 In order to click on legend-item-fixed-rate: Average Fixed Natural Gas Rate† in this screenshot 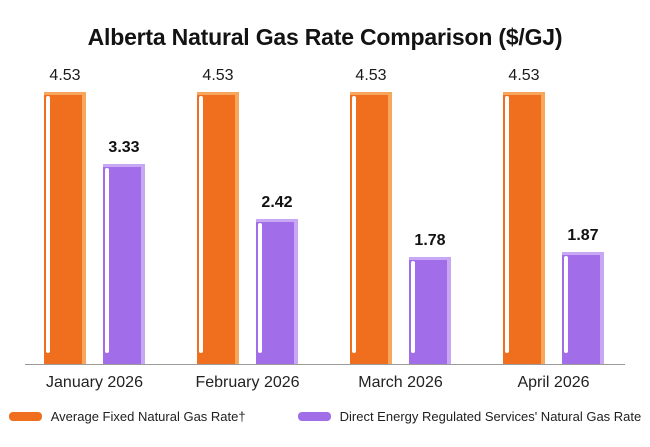, I will do `click(127, 416)`.